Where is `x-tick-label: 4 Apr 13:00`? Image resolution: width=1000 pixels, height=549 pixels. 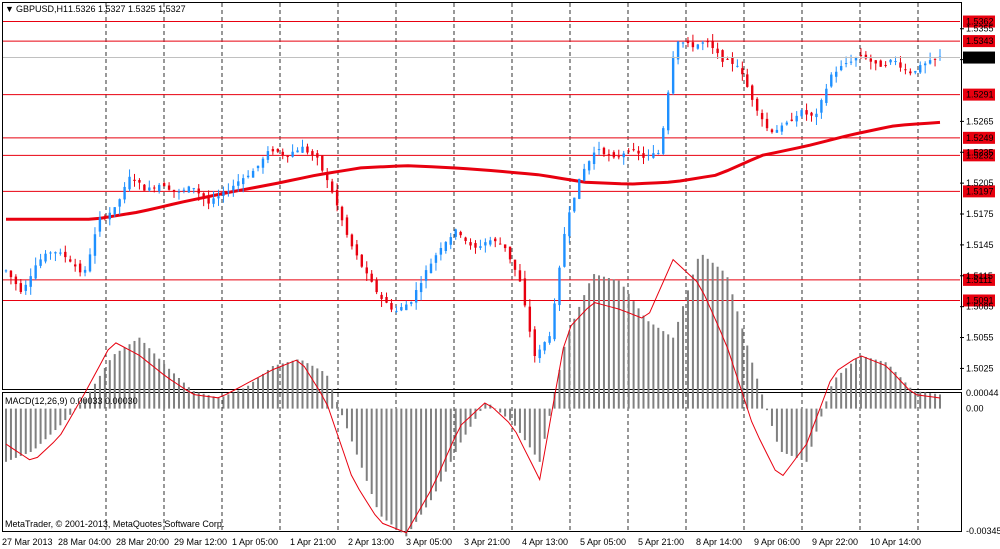 x-tick-label: 4 Apr 13:00 is located at coordinates (545, 542).